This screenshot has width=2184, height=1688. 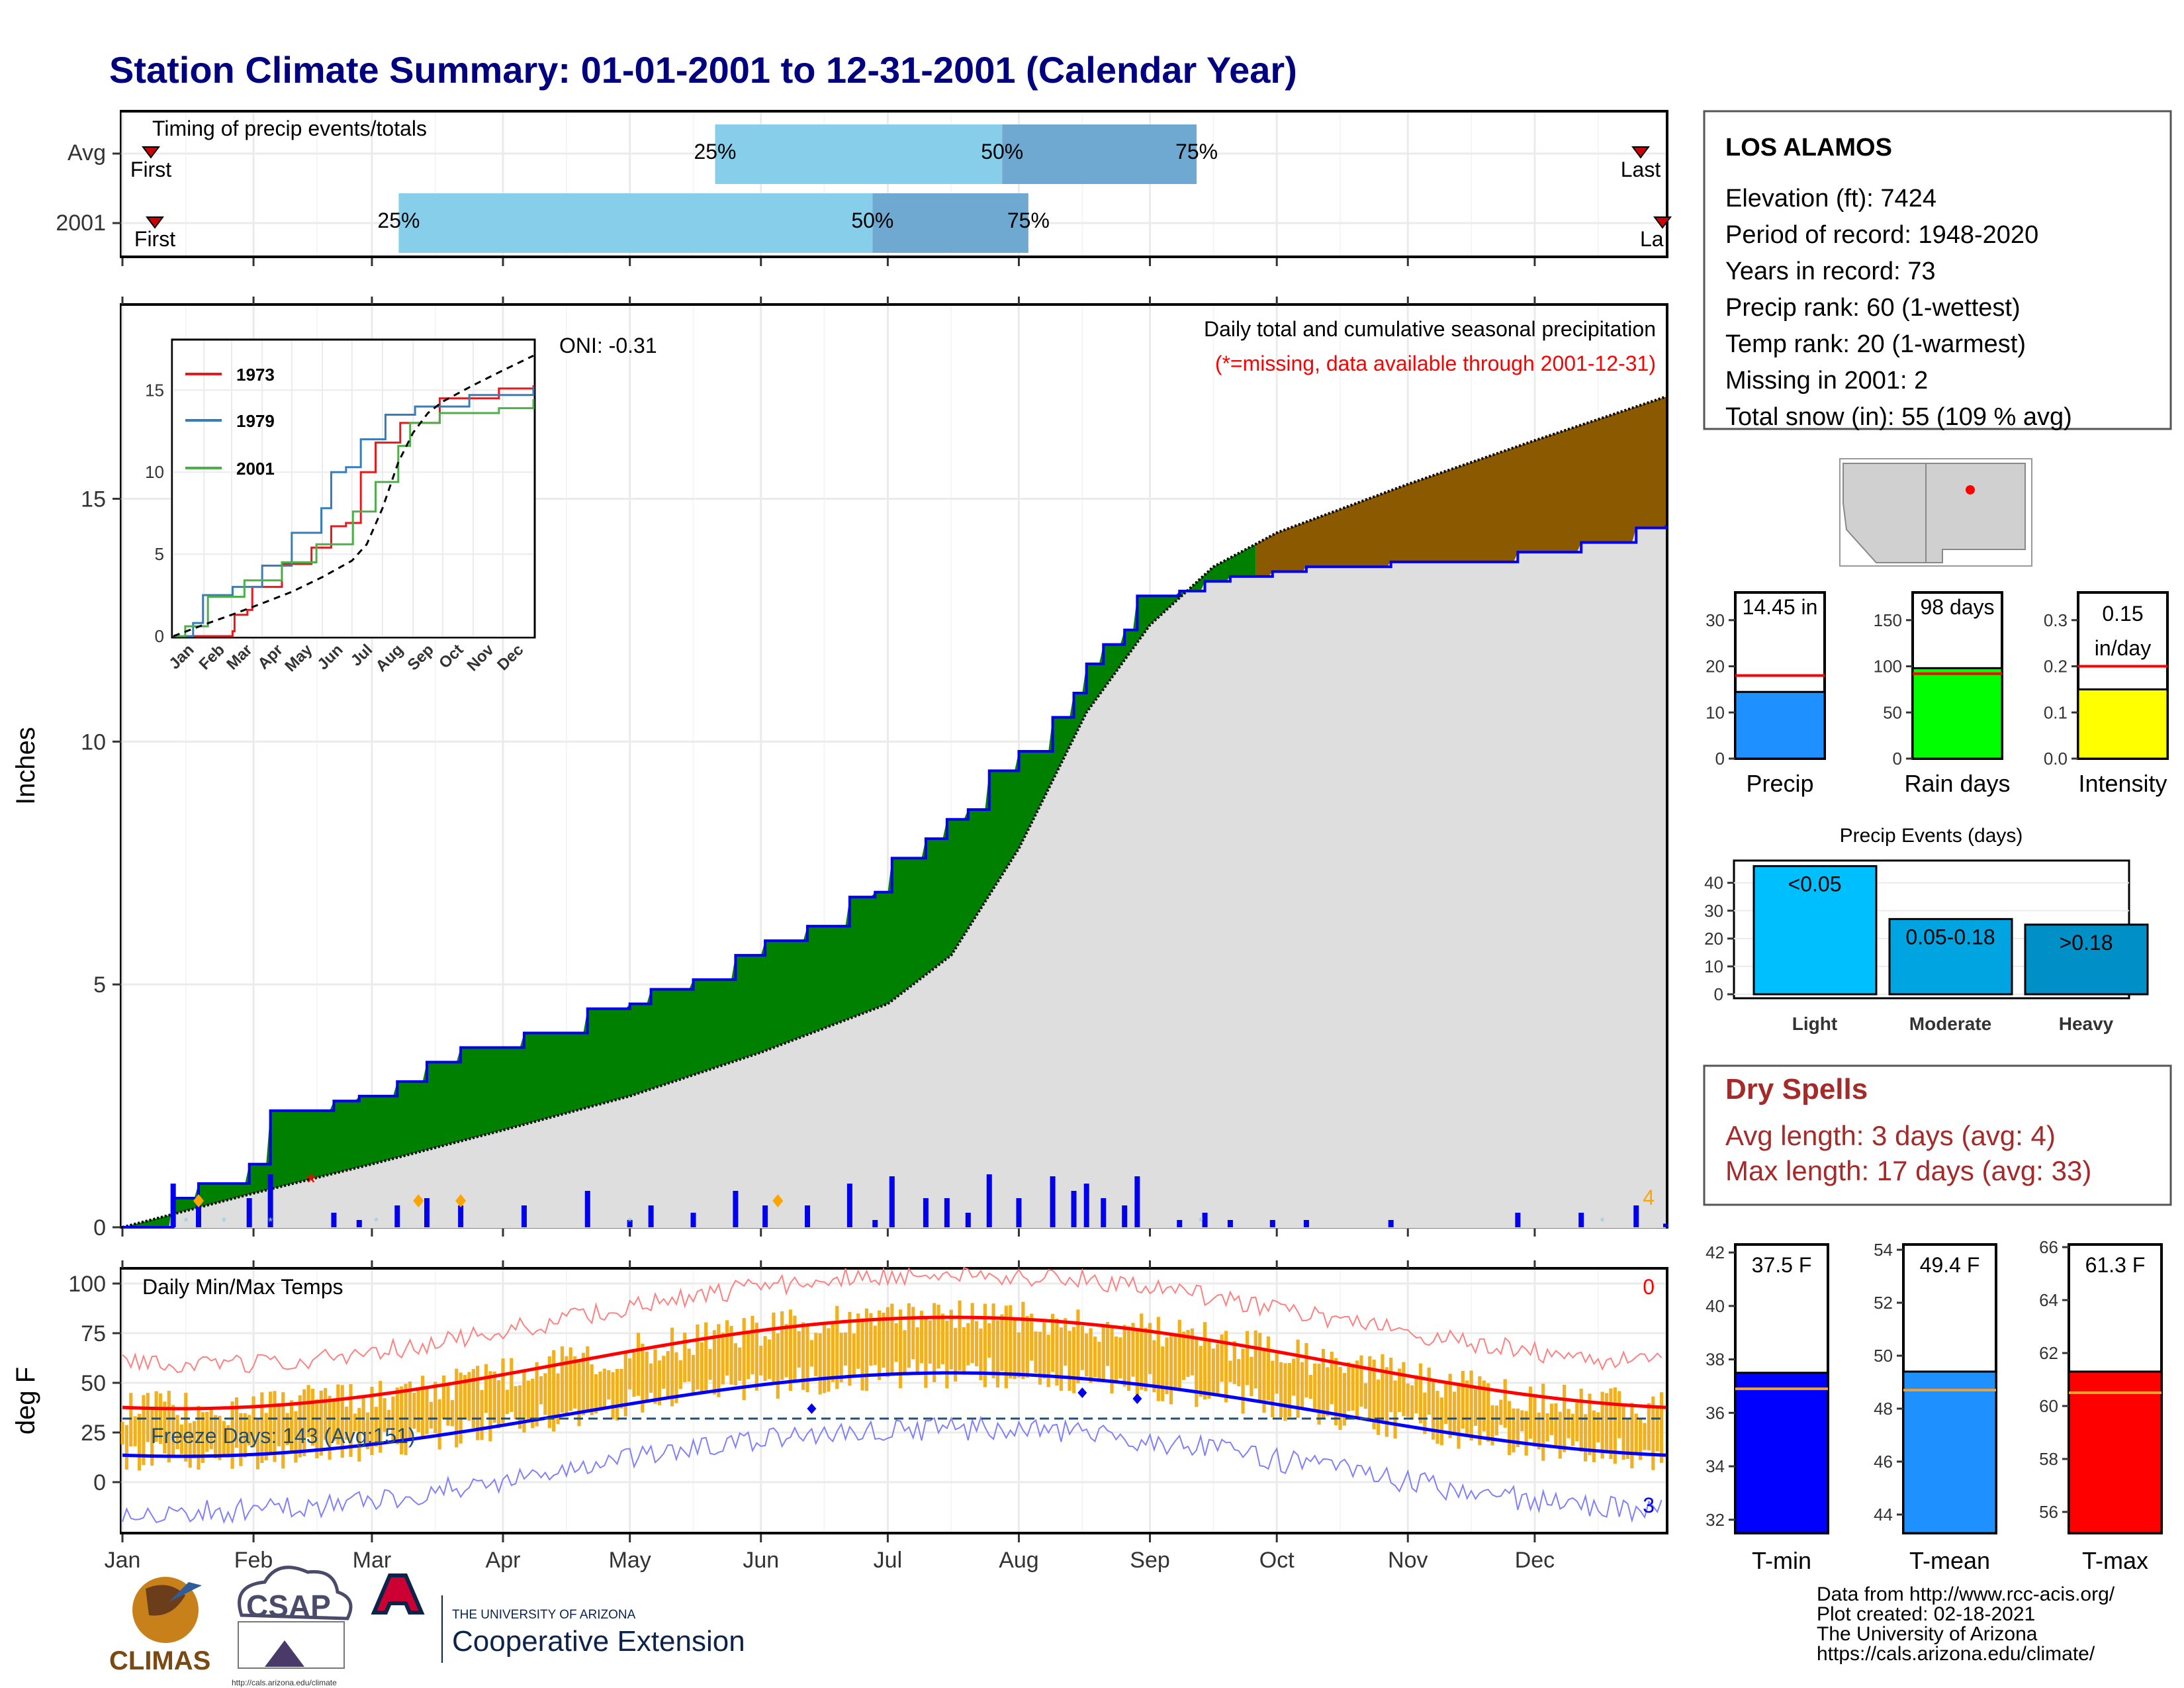 I want to click on inset-normal-line, so click(x=353, y=495).